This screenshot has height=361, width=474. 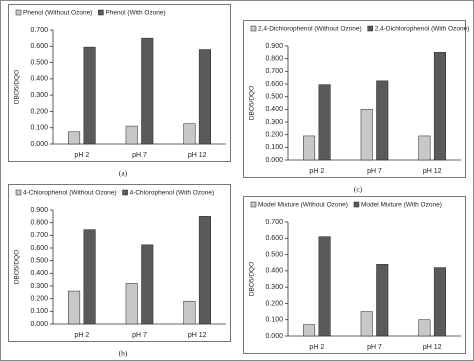 I want to click on legend-label: Model Mixture (With Ozone), so click(x=401, y=205).